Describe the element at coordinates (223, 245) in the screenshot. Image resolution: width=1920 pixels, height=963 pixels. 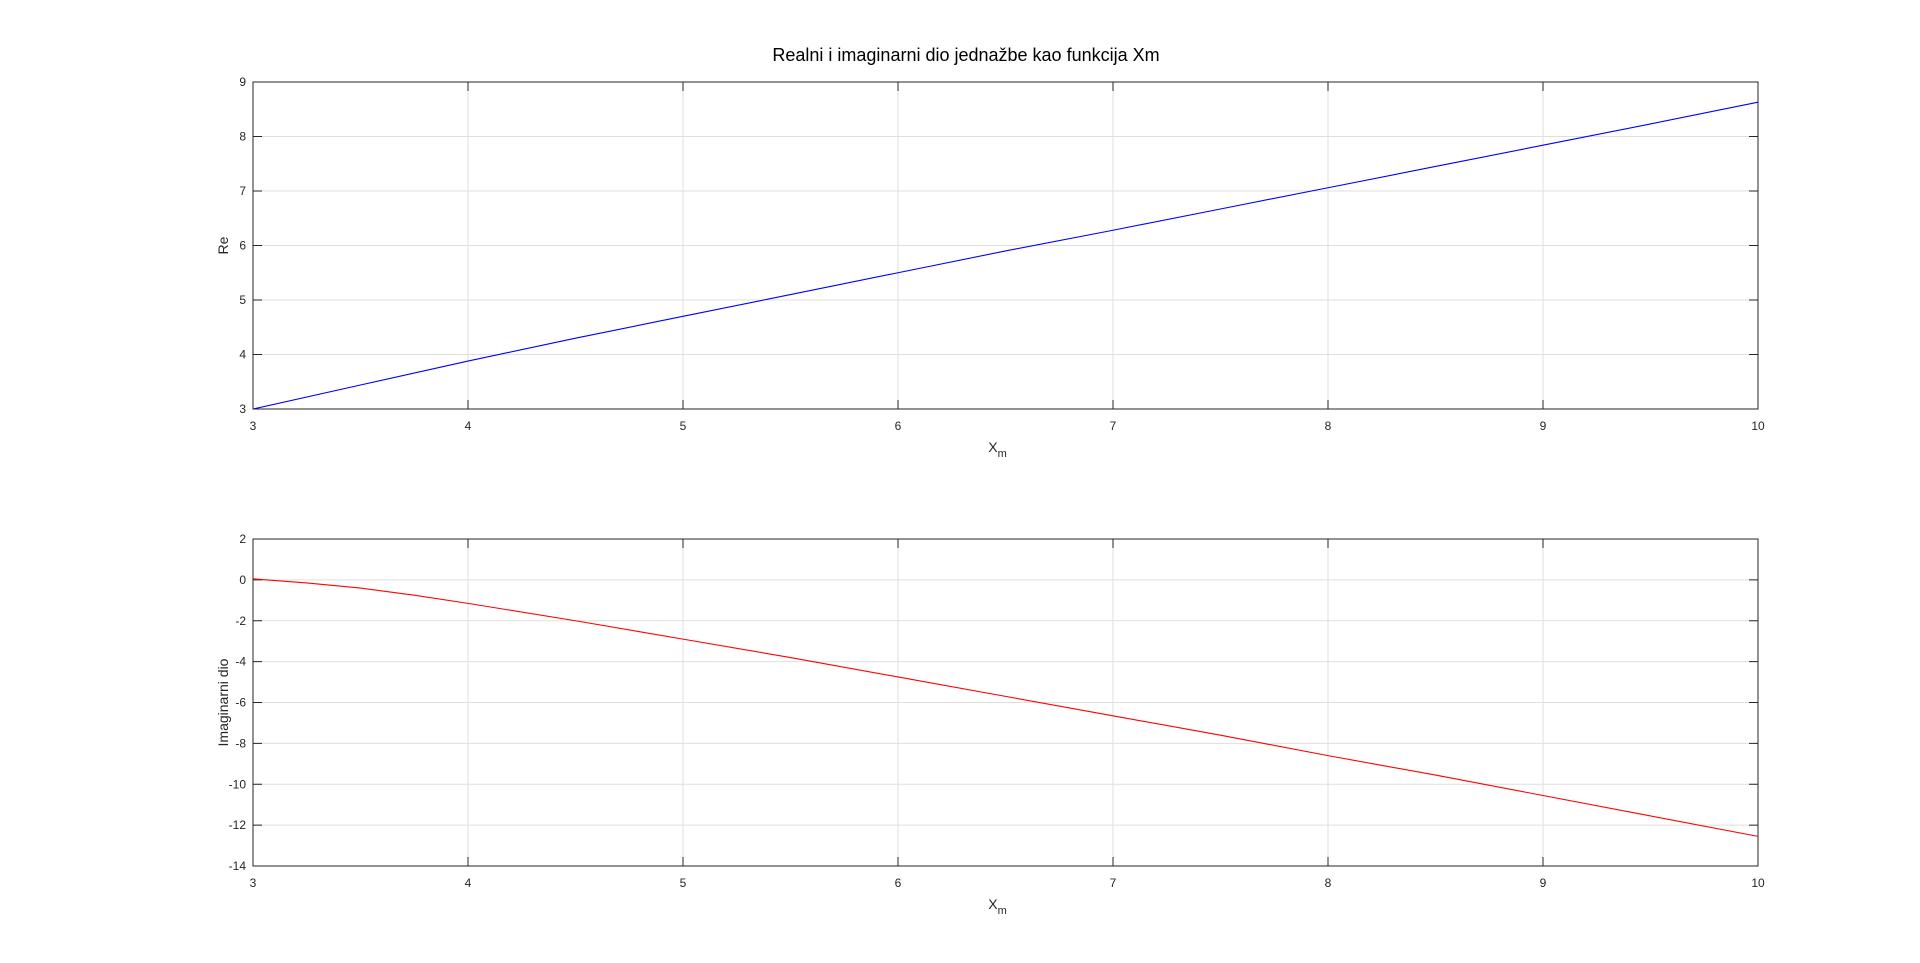
I see `y-axis-label: Re` at that location.